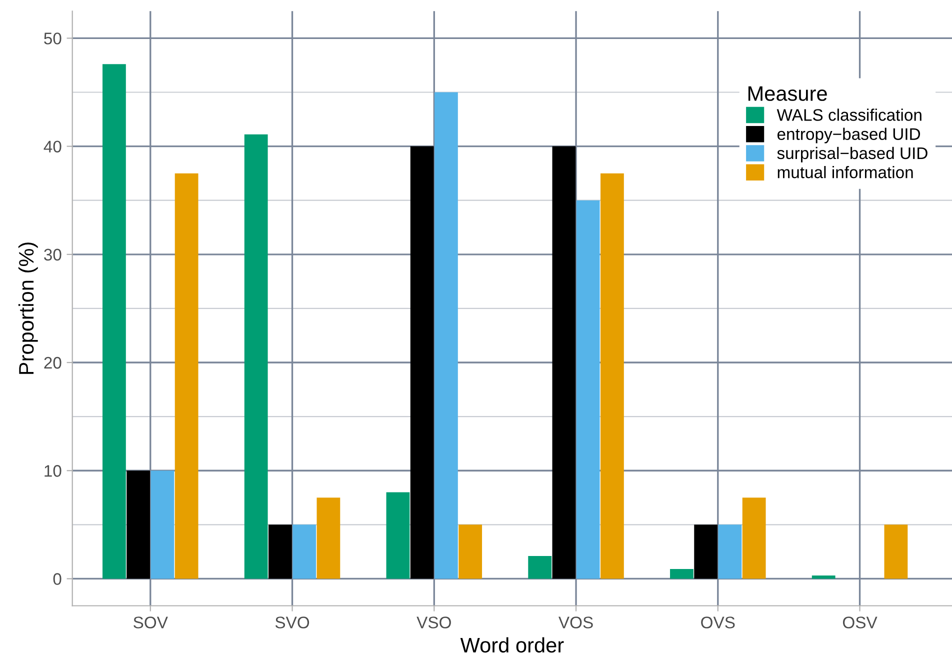 This screenshot has width=952, height=657. What do you see at coordinates (28, 308) in the screenshot?
I see `y-axis-title: Proportion (%)` at bounding box center [28, 308].